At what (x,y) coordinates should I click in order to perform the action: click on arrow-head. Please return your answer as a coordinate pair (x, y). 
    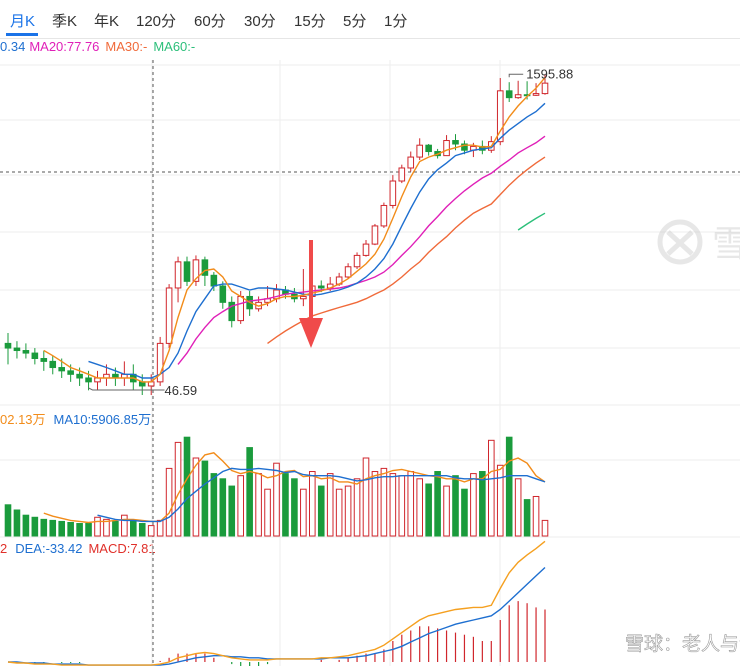
    Looking at the image, I should click on (311, 333).